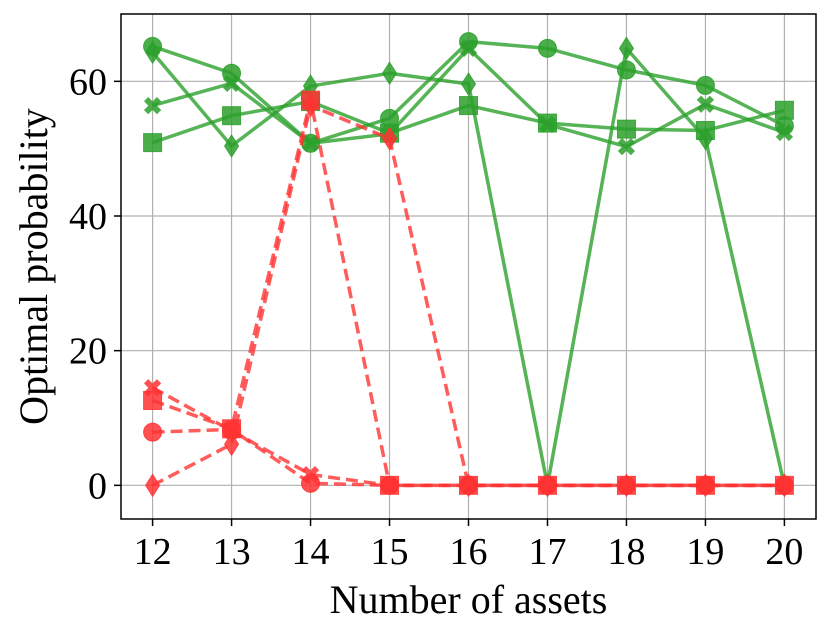 This screenshot has height=636, width=831. Describe the element at coordinates (153, 552) in the screenshot. I see `x-tick-label: 12` at that location.